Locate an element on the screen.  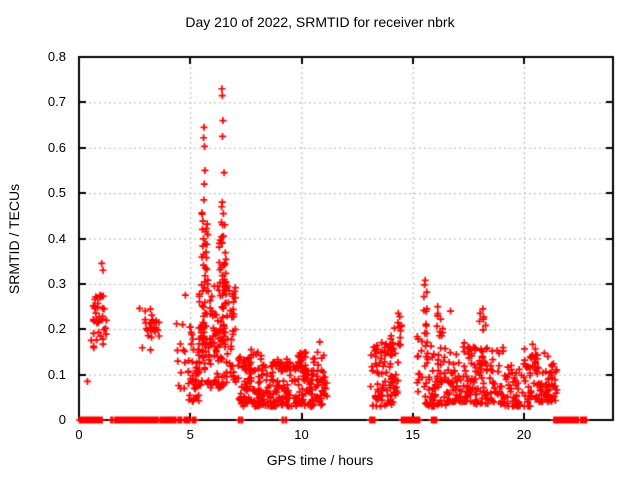
x-tick-label: 0 is located at coordinates (79, 434).